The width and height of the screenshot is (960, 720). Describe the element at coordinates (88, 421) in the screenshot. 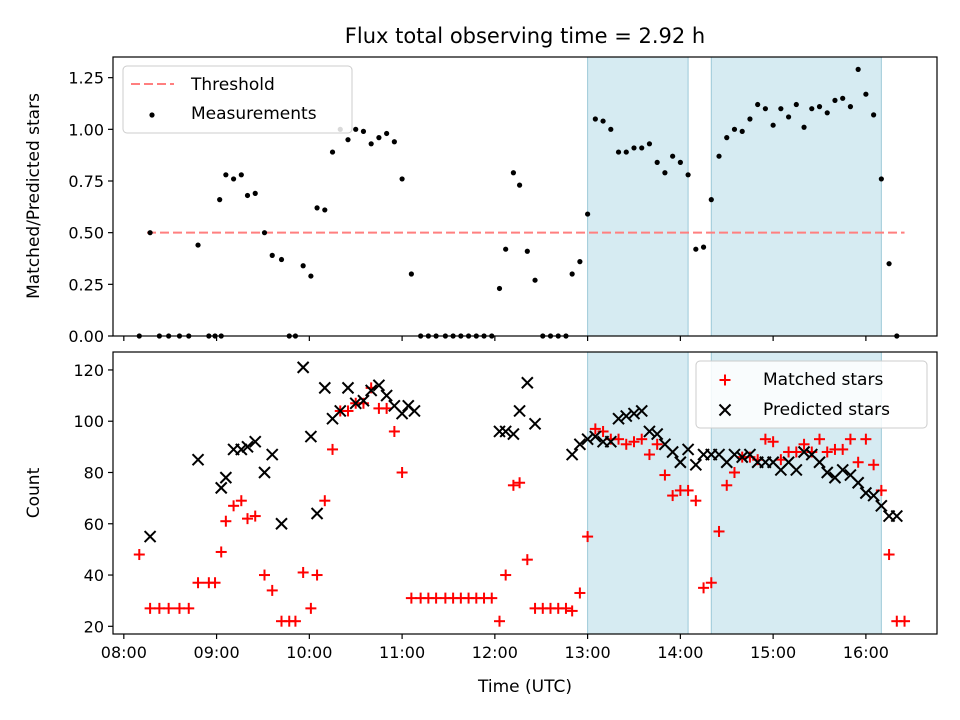

I see `y-tick-label: 100` at that location.